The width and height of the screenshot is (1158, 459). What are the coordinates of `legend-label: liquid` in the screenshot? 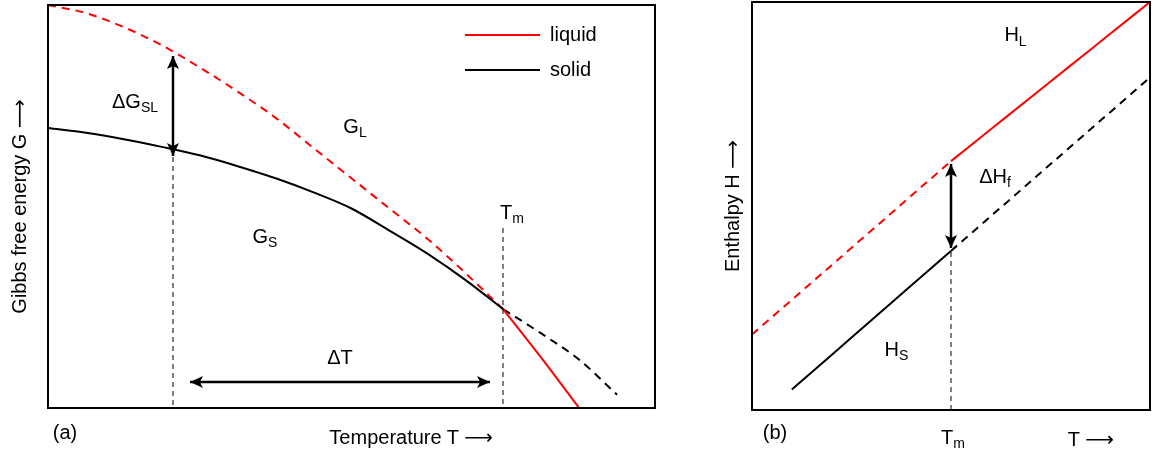 It's located at (573, 33).